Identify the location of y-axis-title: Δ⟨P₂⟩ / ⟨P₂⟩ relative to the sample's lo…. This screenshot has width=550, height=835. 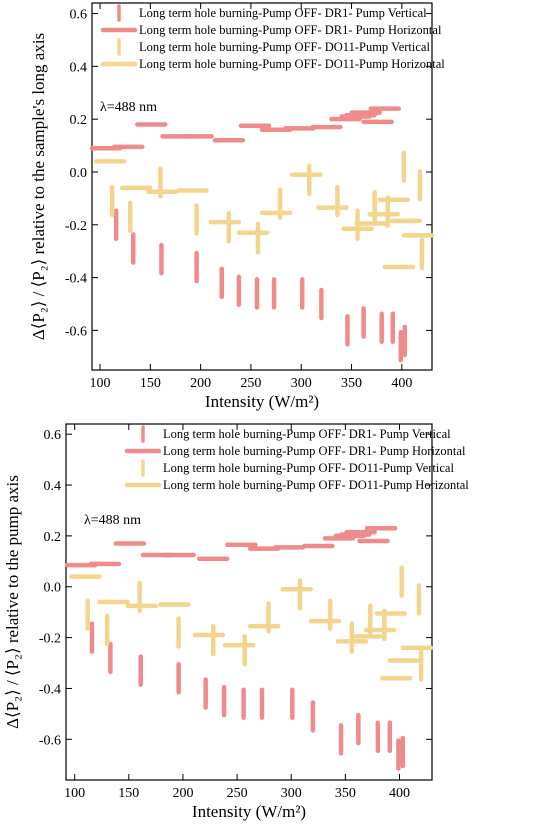
(38, 186).